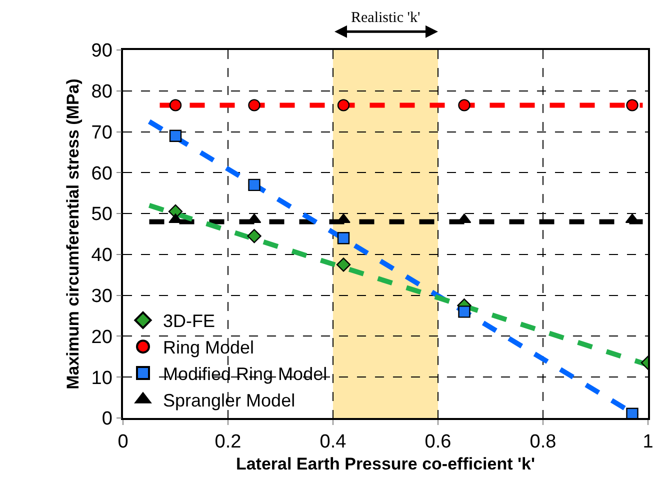  I want to click on x-tick-label: 0.8, so click(543, 442).